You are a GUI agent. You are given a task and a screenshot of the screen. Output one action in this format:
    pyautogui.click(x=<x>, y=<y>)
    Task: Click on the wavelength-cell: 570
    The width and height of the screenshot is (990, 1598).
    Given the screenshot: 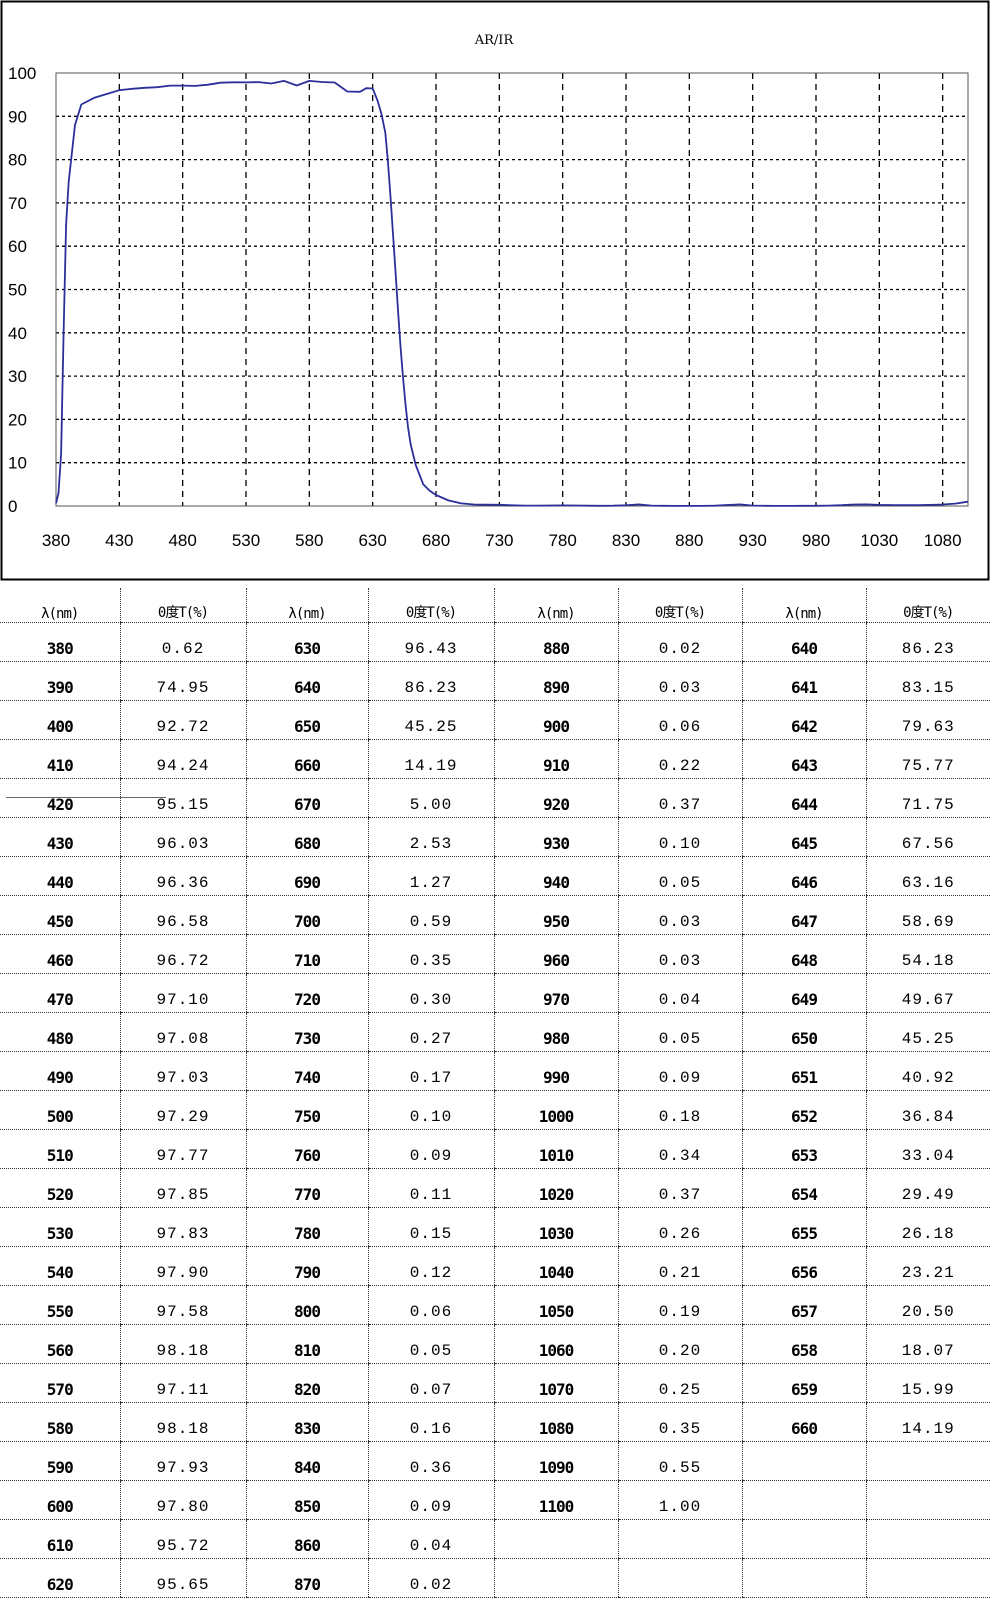 What is the action you would take?
    pyautogui.click(x=60, y=1383)
    